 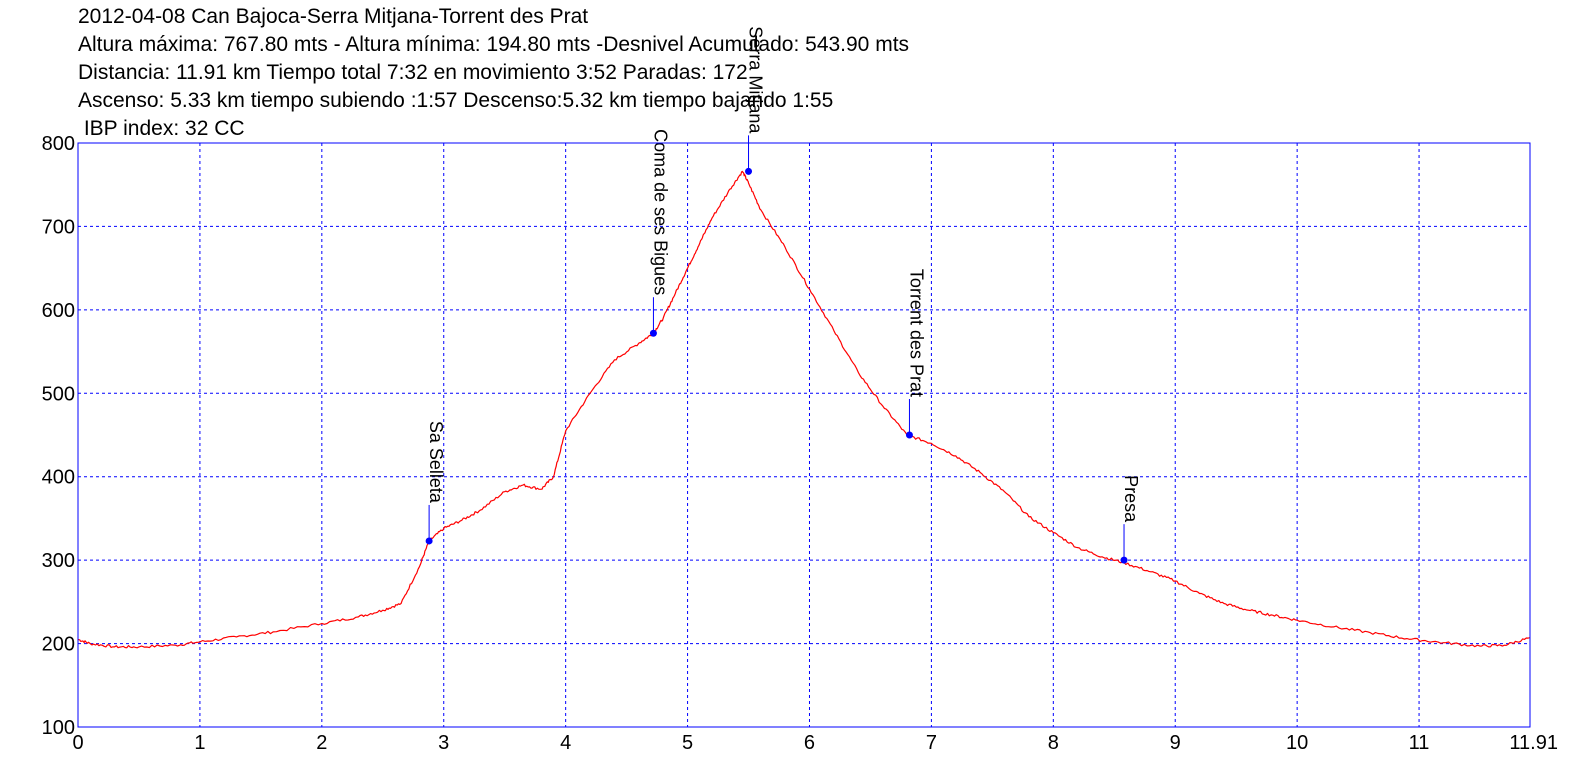 What do you see at coordinates (58, 561) in the screenshot?
I see `y-tick-label-300: 300` at bounding box center [58, 561].